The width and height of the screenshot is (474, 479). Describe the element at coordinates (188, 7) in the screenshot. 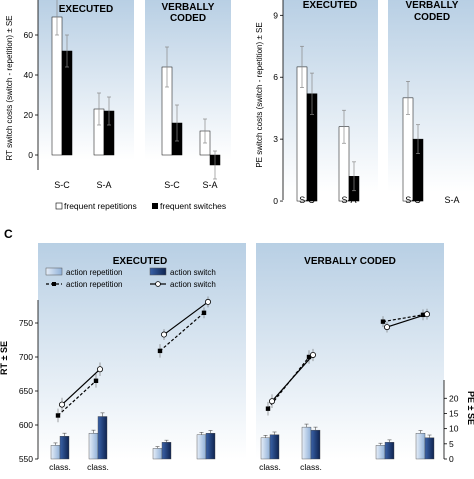

I see `rt-verbal-title-1: VERBALLY` at that location.